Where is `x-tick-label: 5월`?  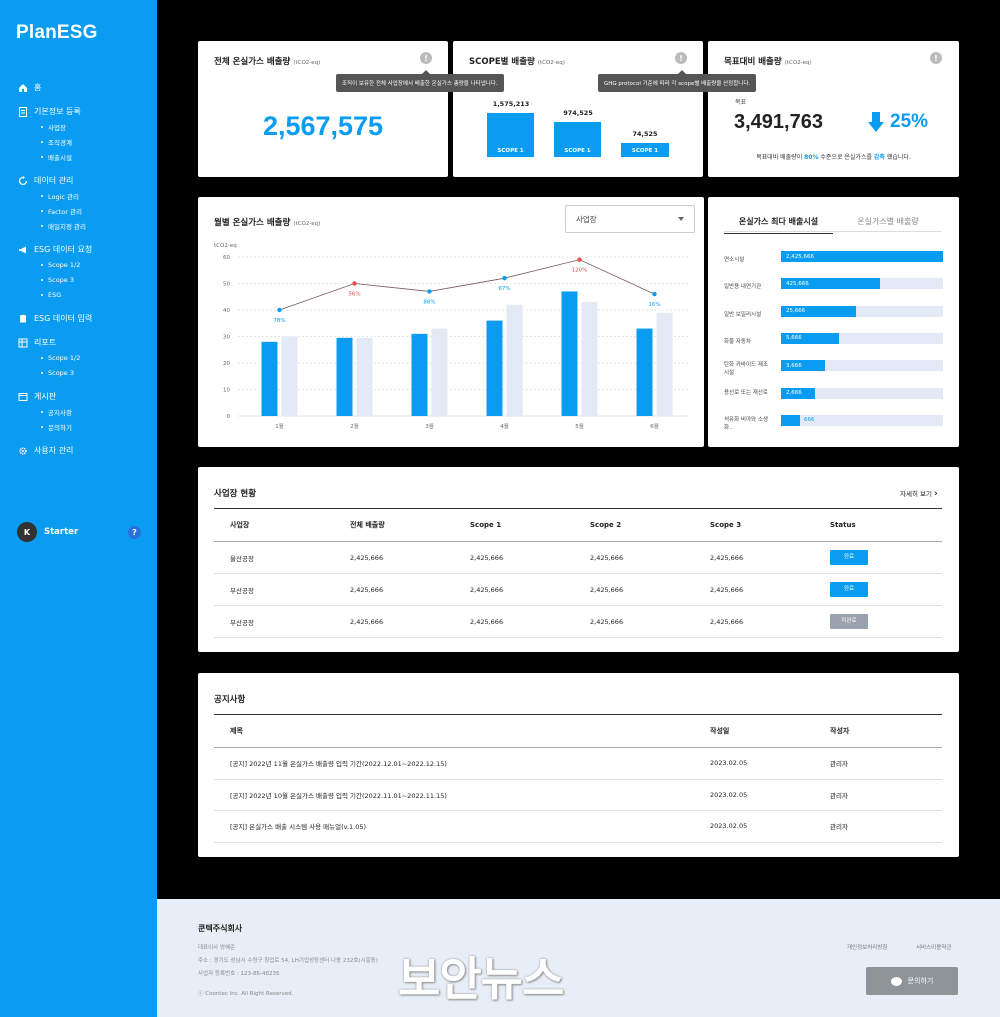
x-tick-label: 5월 is located at coordinates (579, 426).